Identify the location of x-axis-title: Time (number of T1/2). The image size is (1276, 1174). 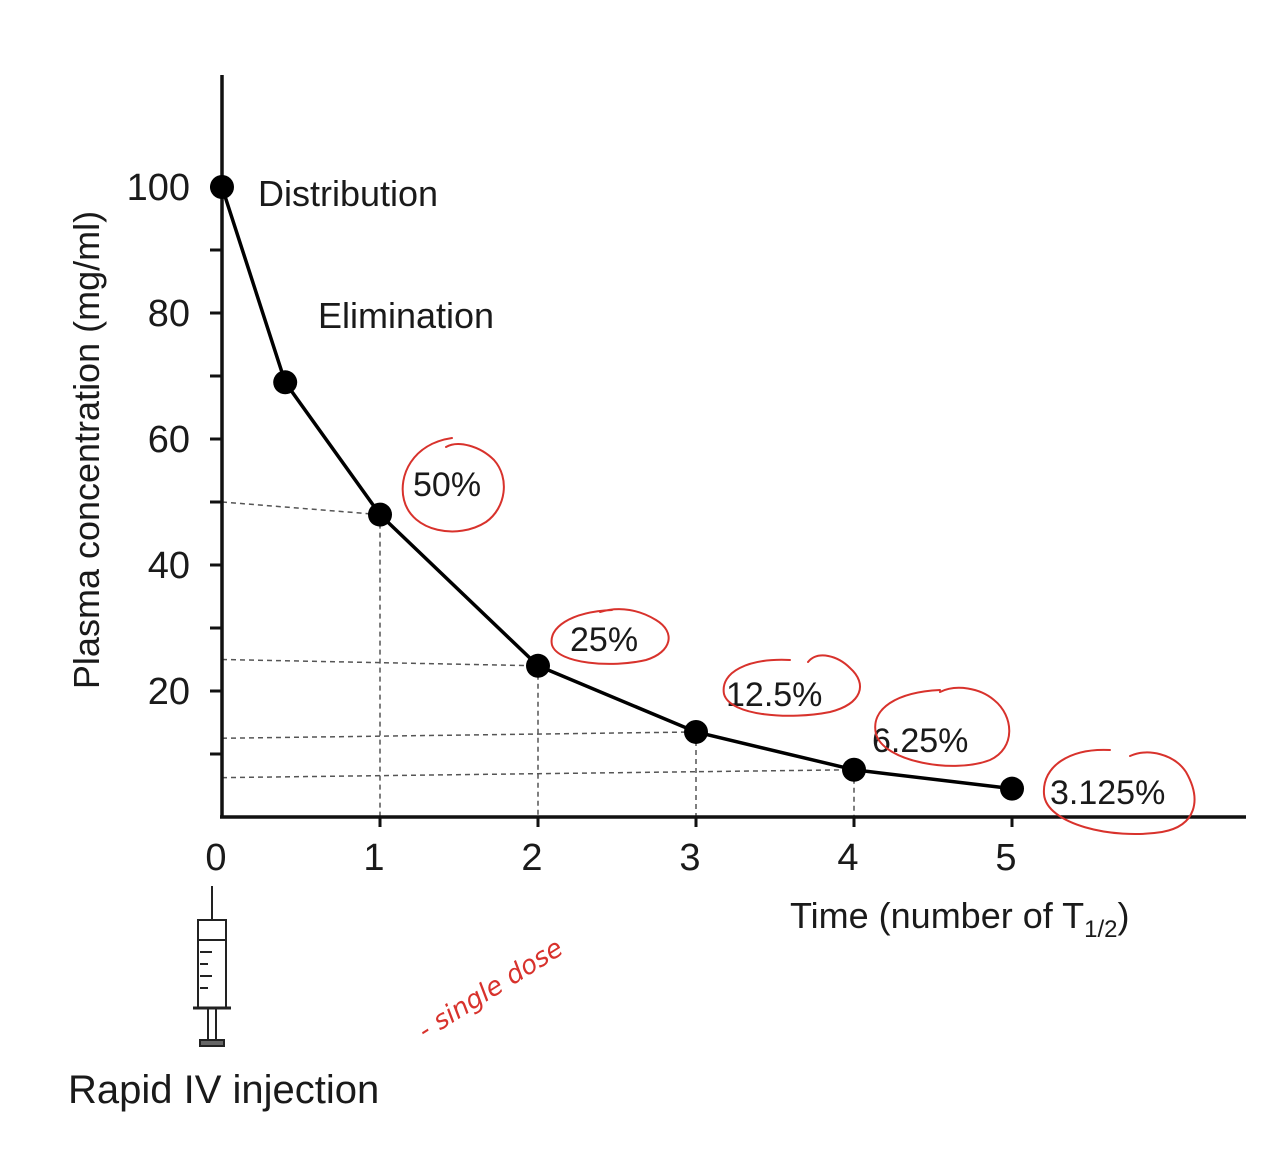
(959, 919).